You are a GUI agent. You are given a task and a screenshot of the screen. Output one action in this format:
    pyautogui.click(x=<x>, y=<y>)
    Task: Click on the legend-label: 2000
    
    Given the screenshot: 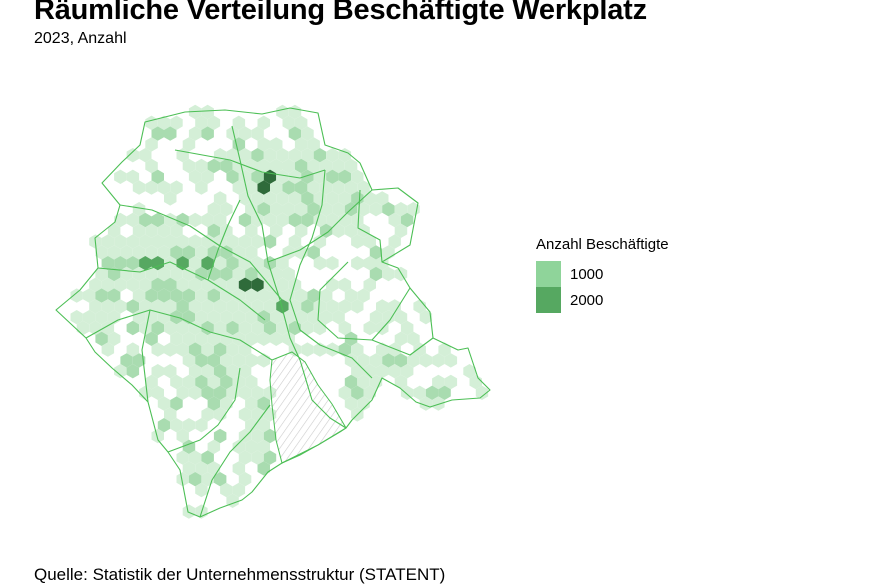 What is the action you would take?
    pyautogui.click(x=587, y=300)
    